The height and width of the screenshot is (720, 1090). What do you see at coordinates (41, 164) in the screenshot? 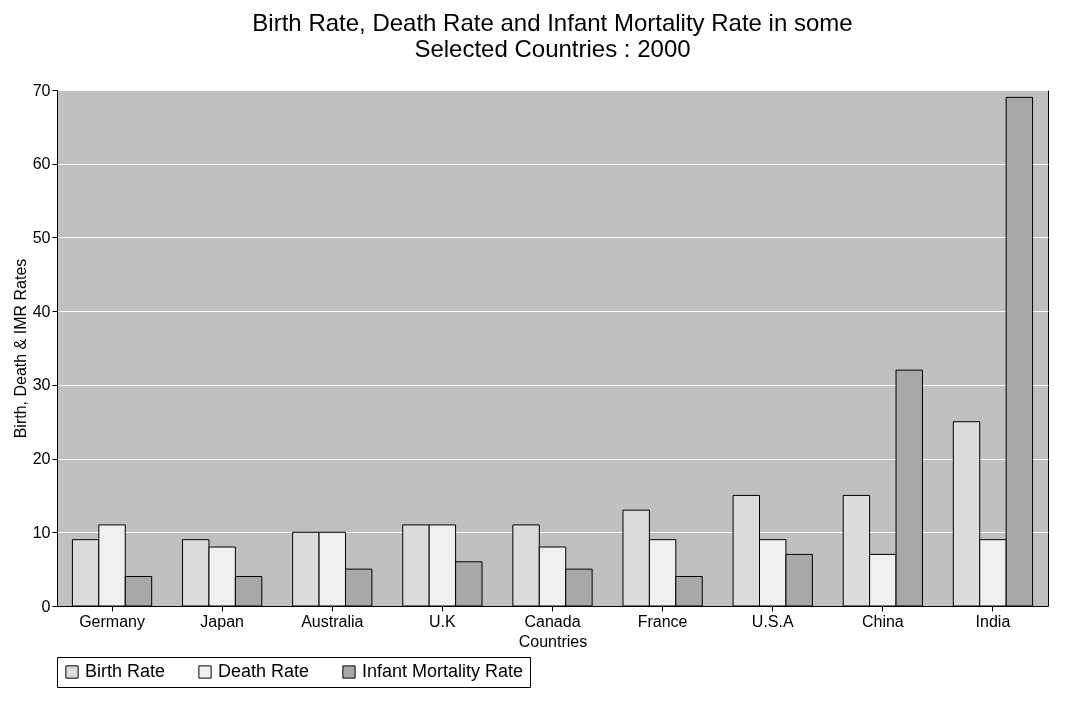
I see `y-tick-label: 60` at bounding box center [41, 164].